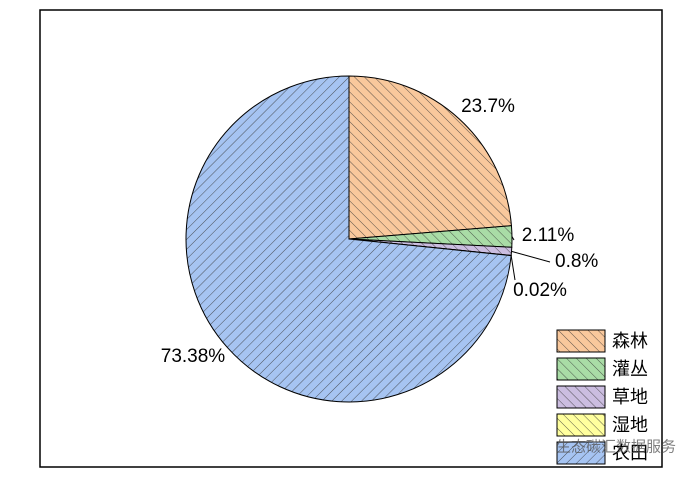  Describe the element at coordinates (630, 369) in the screenshot. I see `legend-label: 灌丛` at that location.